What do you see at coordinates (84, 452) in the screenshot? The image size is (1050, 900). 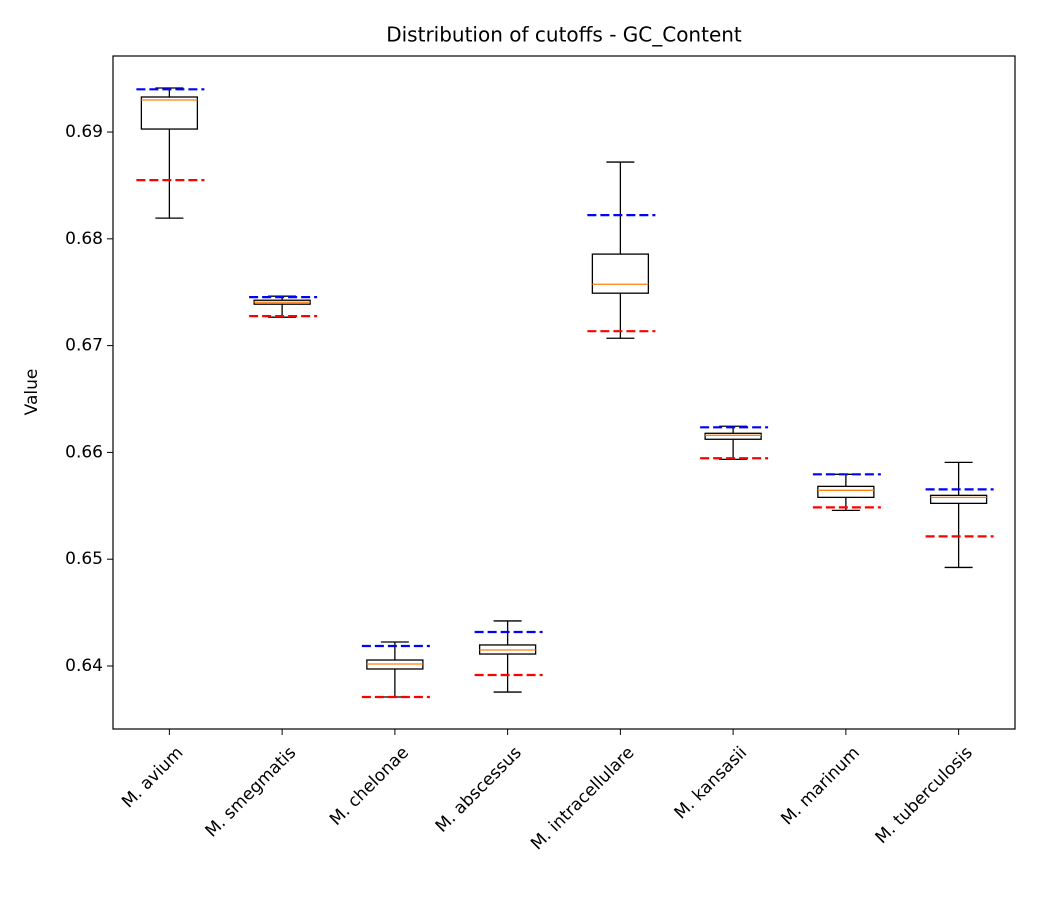 I see `y-tick-label: 0.66` at bounding box center [84, 452].